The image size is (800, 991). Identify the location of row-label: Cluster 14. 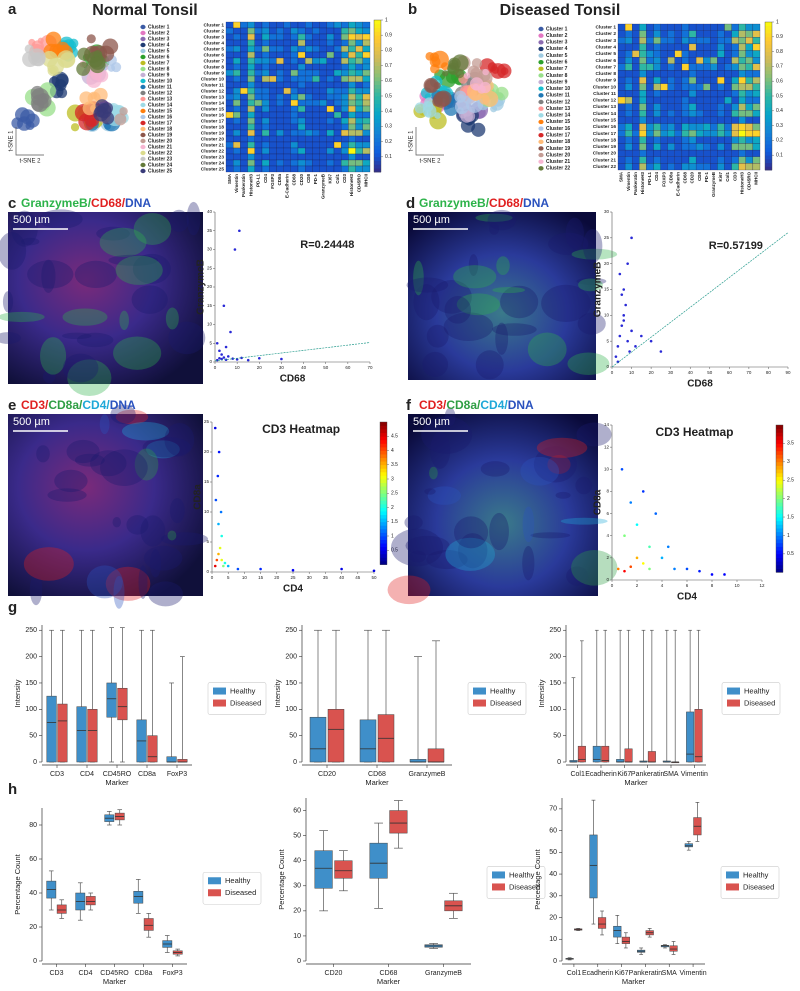
(605, 114).